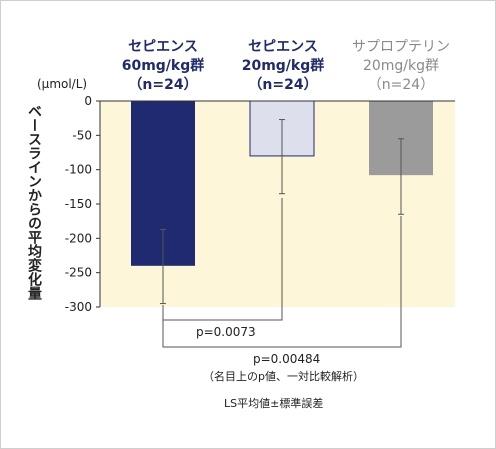  Describe the element at coordinates (282, 282) in the screenshot. I see `comparison-bracket` at that location.